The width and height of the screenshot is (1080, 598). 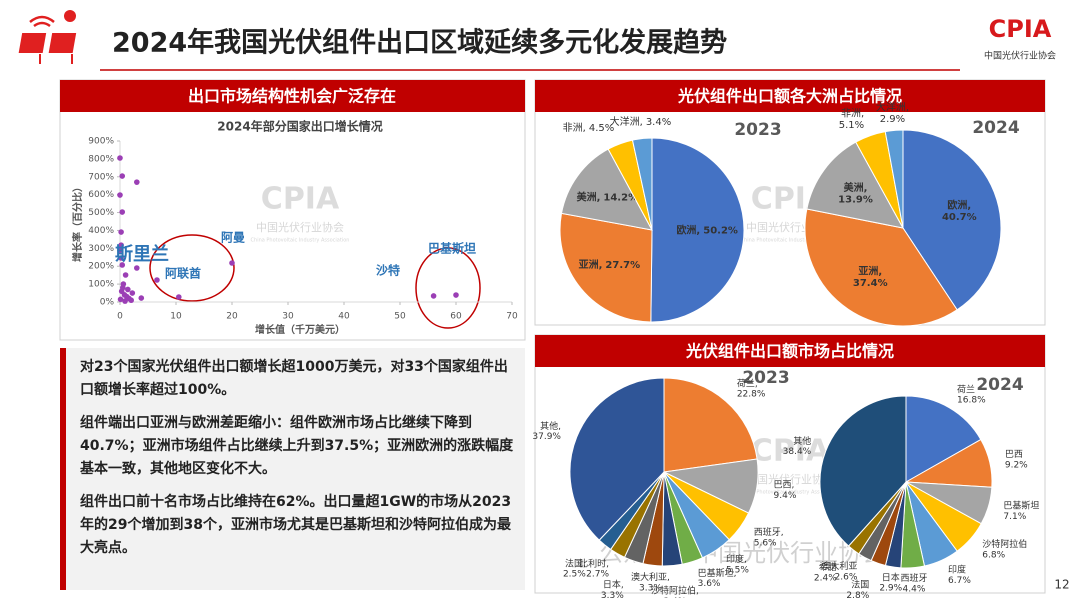 What do you see at coordinates (870, 283) in the screenshot?
I see `label-value: 37.4%` at bounding box center [870, 283].